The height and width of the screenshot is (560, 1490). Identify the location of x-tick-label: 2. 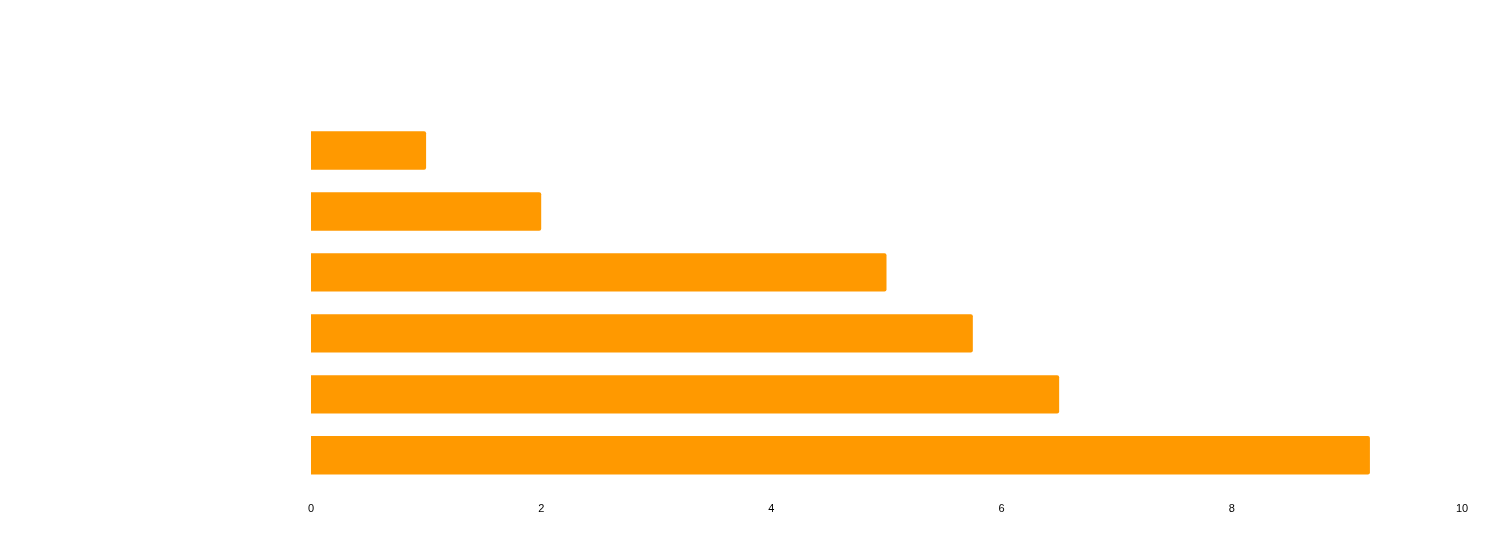
(541, 508).